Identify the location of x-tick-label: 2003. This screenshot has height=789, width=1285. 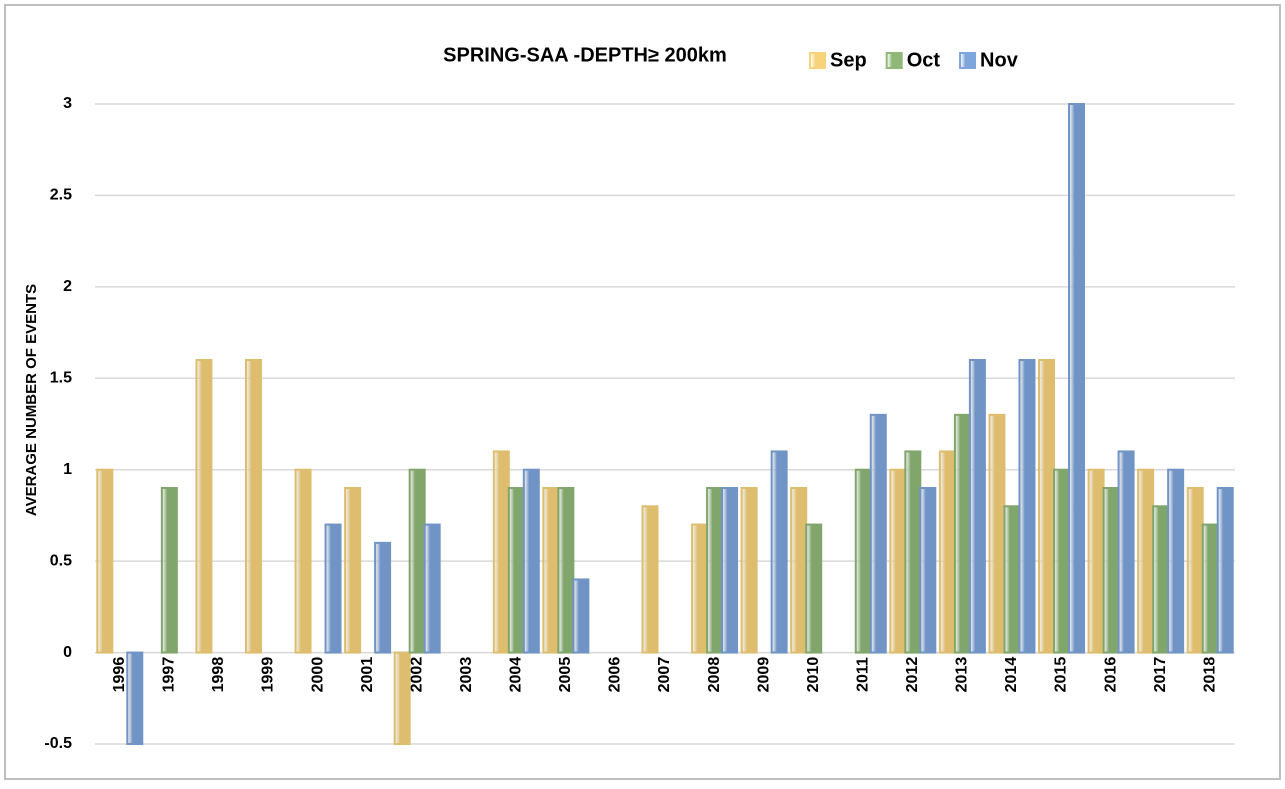
(466, 675).